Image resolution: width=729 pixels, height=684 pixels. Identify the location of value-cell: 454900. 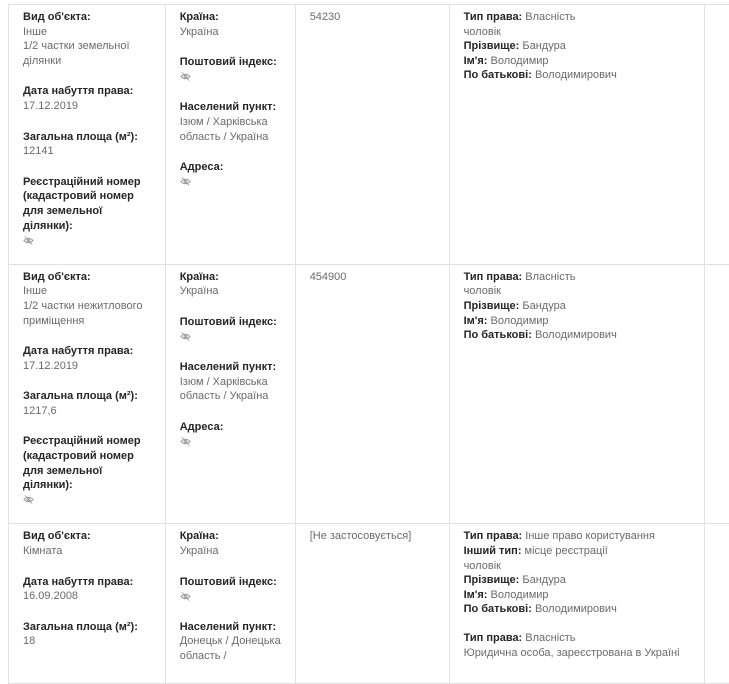
(372, 394).